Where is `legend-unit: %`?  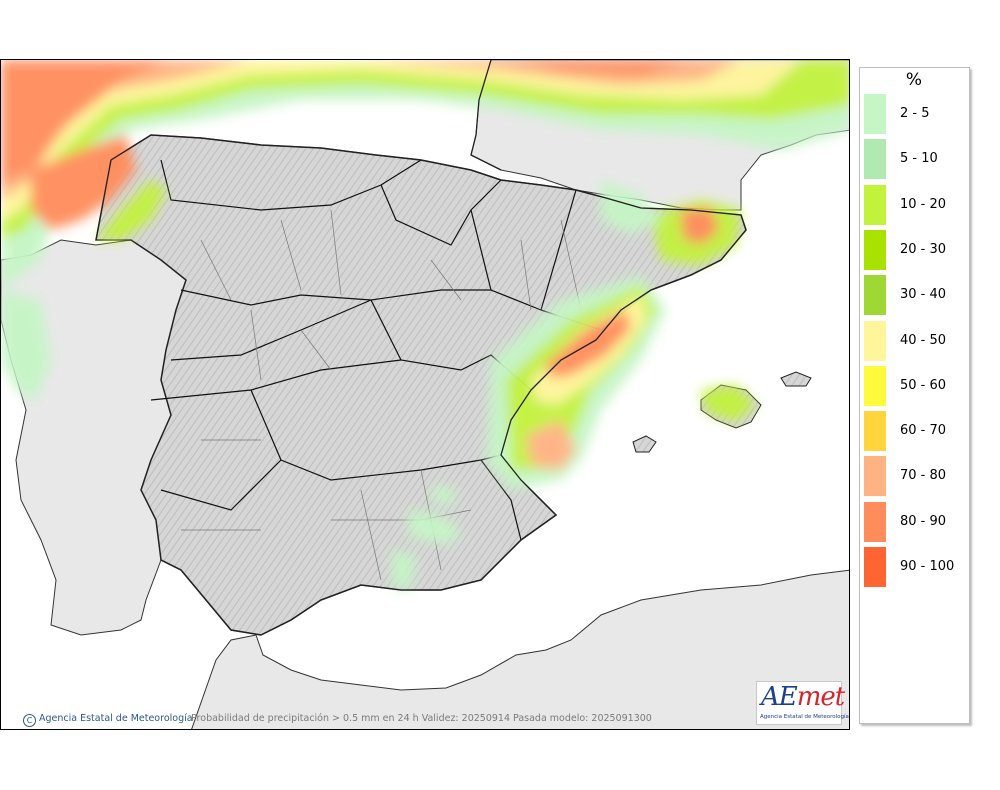 legend-unit: % is located at coordinates (914, 80).